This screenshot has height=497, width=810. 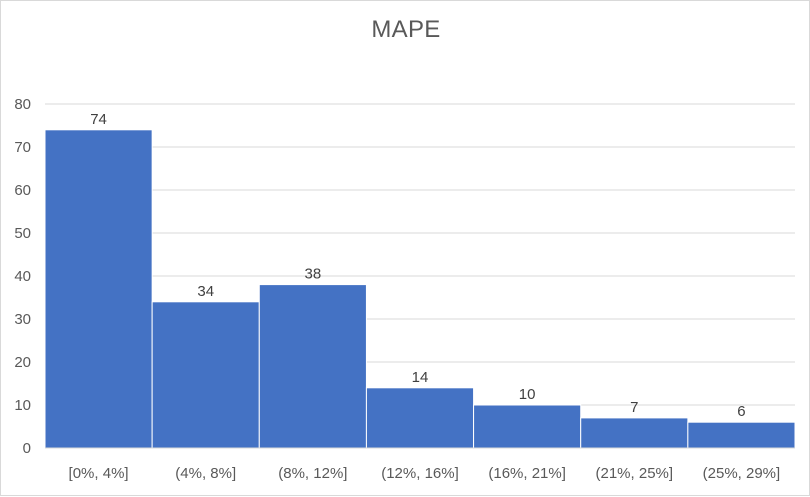 I want to click on x-tick-label: [0%, 4%], so click(x=99, y=473).